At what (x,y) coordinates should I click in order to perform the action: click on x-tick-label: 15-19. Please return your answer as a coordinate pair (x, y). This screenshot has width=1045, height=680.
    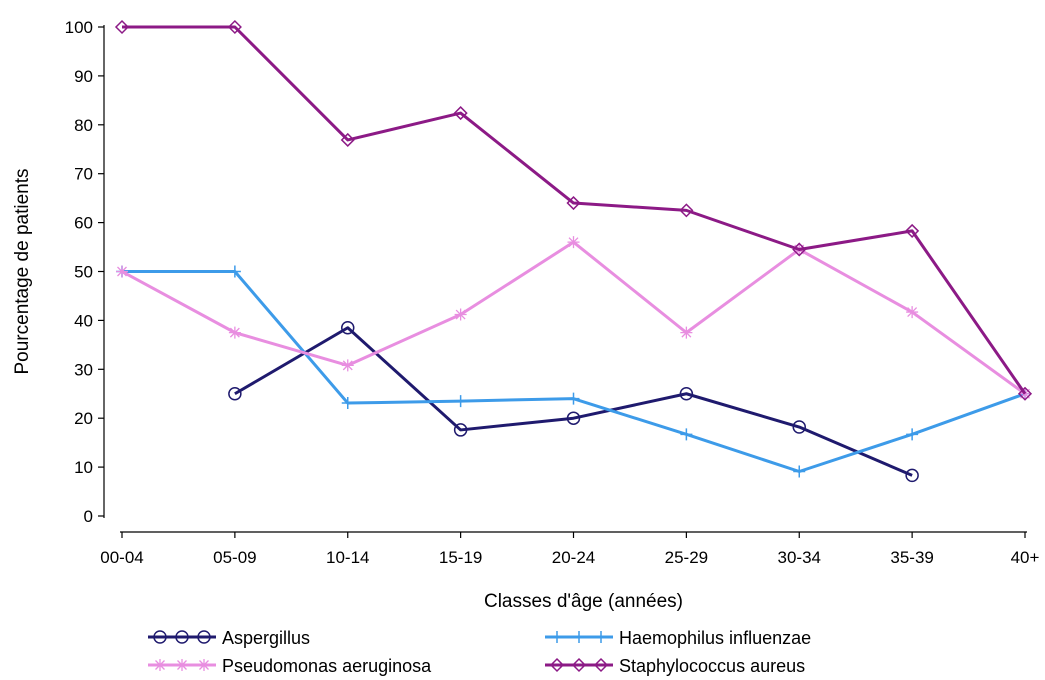
    Looking at the image, I should click on (460, 557).